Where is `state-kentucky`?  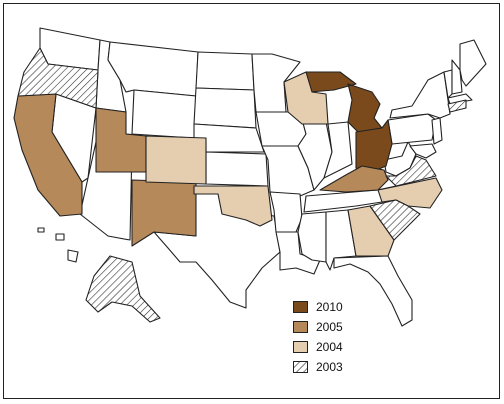 state-kentucky is located at coordinates (354, 179).